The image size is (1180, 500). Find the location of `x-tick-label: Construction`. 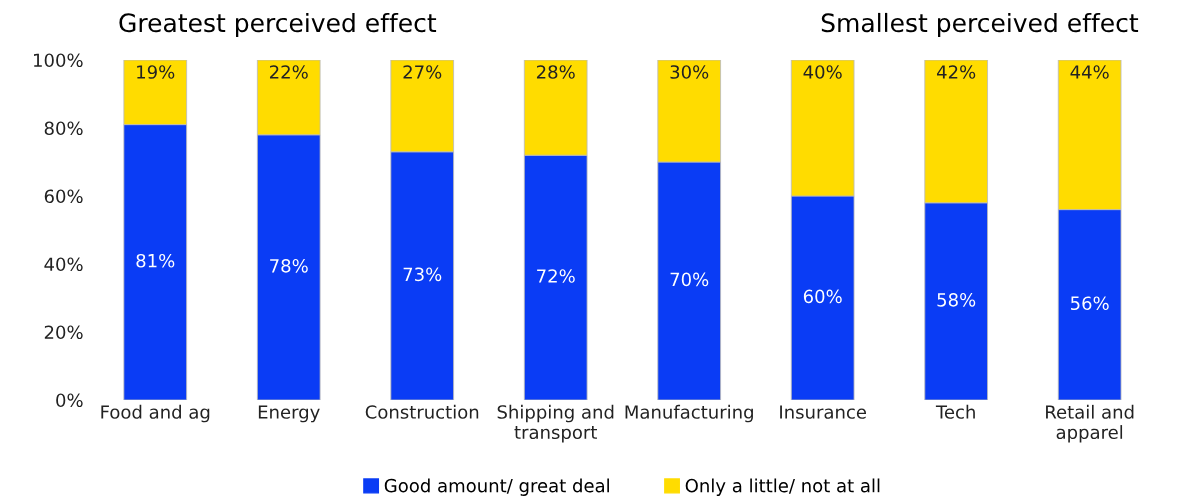

x-tick-label: Construction is located at coordinates (422, 411).